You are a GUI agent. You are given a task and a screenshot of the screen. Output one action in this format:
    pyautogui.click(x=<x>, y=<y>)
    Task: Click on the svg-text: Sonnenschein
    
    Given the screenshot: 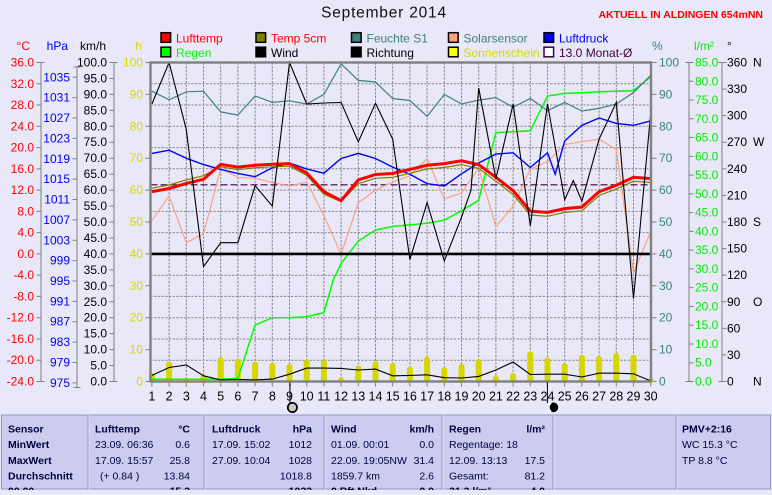 What is the action you would take?
    pyautogui.click(x=502, y=53)
    